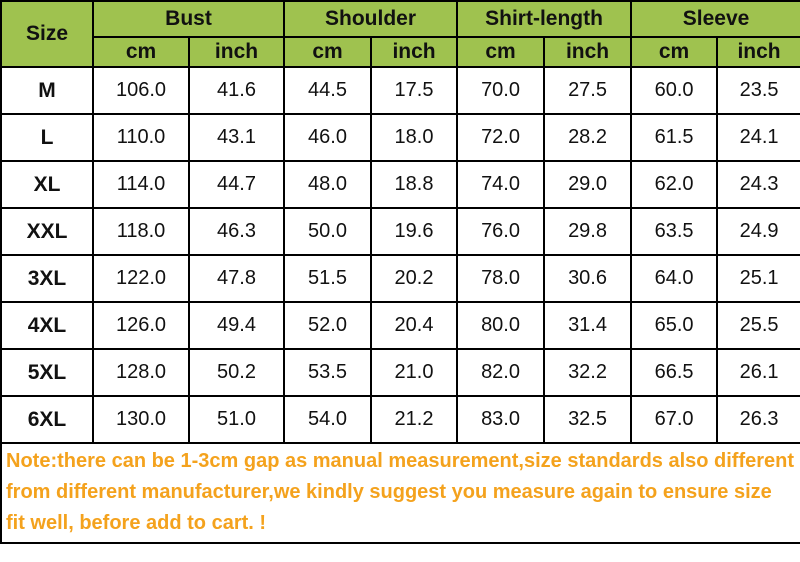  I want to click on measurement: 30.6, so click(588, 278).